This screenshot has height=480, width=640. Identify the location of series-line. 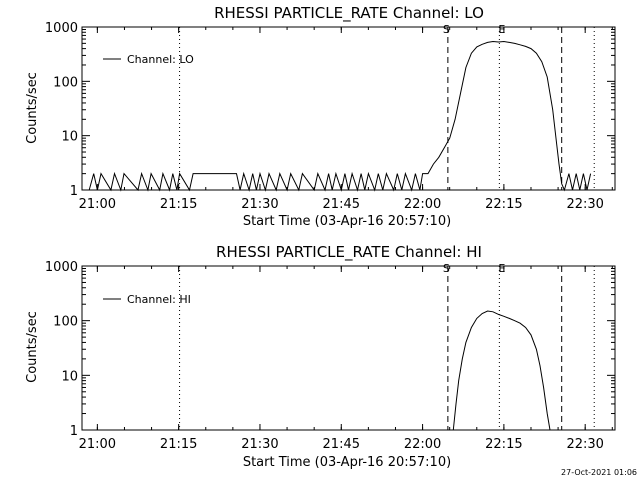
(501, 370).